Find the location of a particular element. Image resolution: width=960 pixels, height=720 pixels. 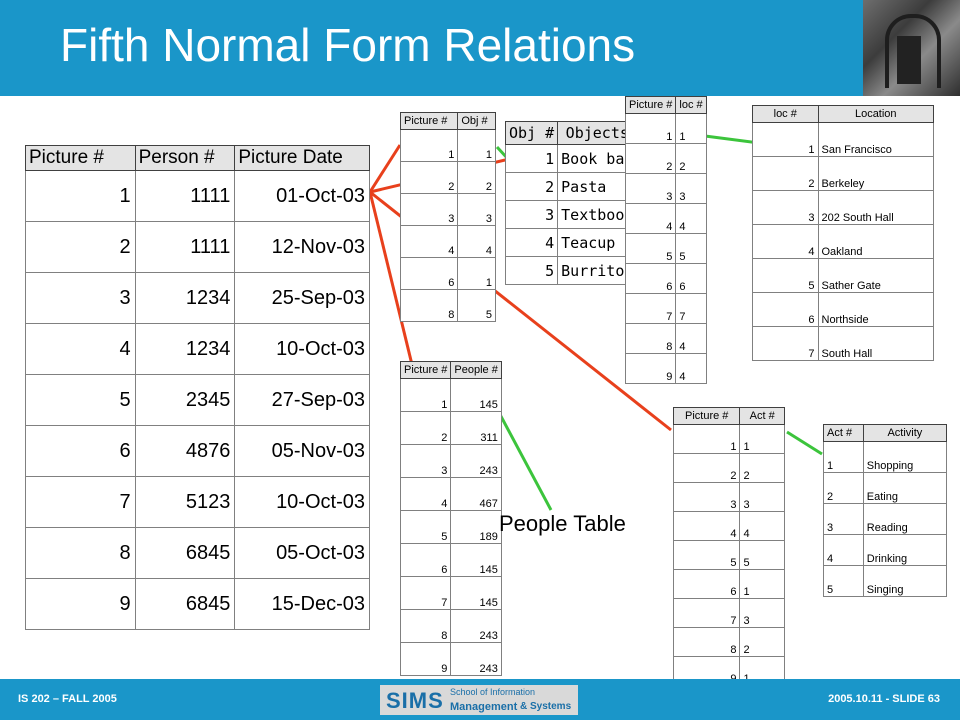

link-picture-obj is located at coordinates (385, 168).